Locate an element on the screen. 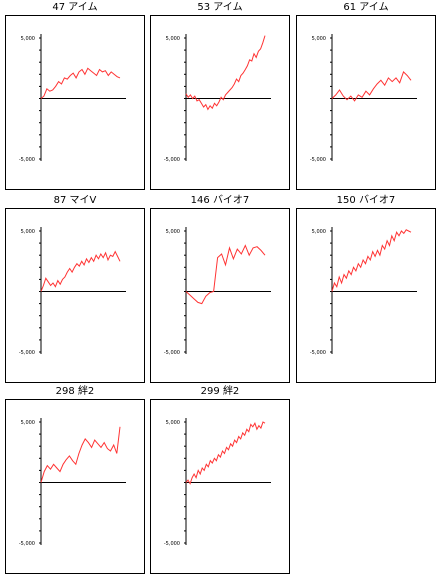  panel-title: 299 絆2 is located at coordinates (220, 391).